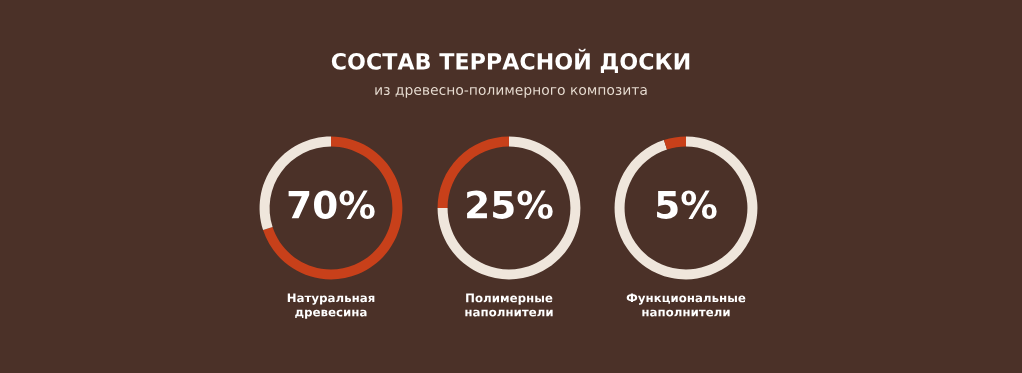 This screenshot has width=1022, height=373. Describe the element at coordinates (509, 305) in the screenshot. I see `text: Полимерные наполнители` at that location.